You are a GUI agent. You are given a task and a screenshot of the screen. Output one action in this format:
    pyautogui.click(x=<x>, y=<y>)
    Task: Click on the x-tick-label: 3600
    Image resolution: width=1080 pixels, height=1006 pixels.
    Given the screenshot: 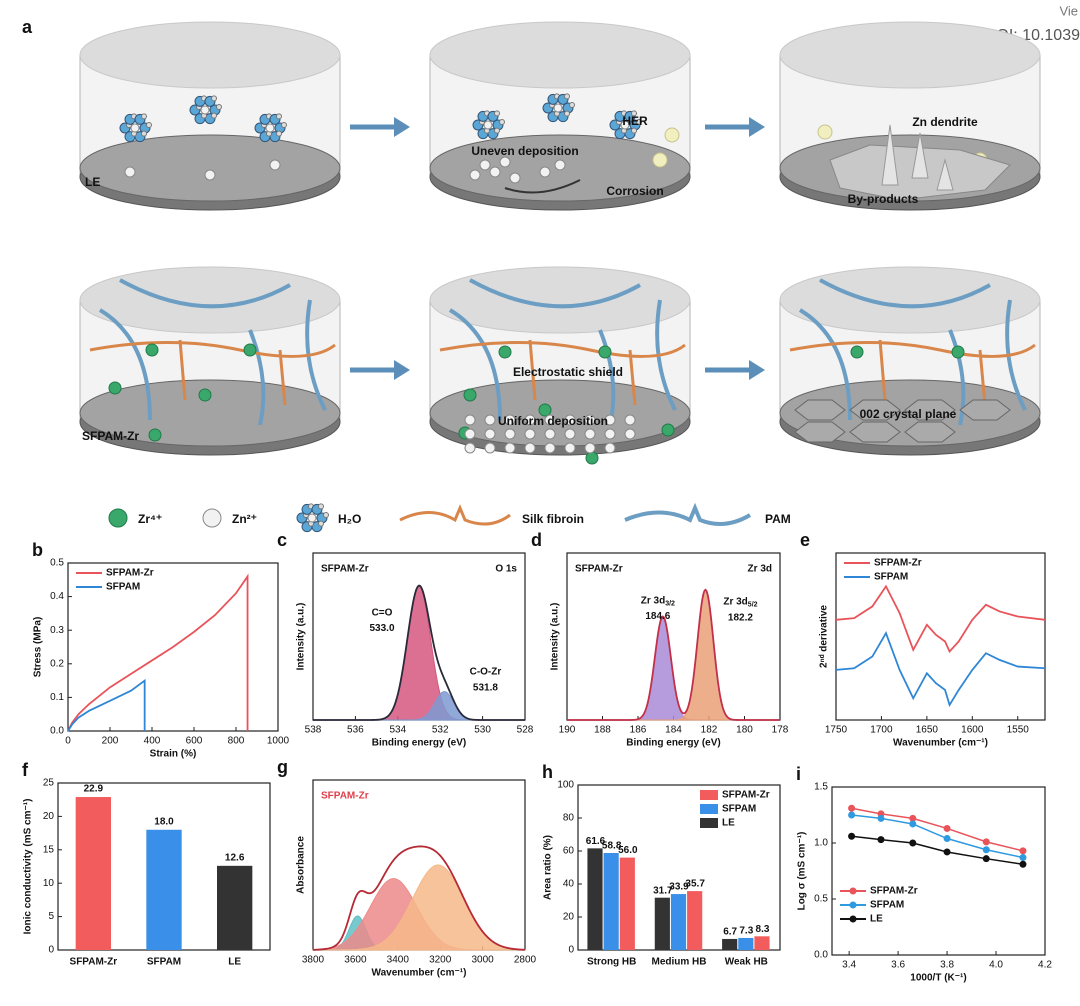 What is the action you would take?
    pyautogui.click(x=355, y=960)
    